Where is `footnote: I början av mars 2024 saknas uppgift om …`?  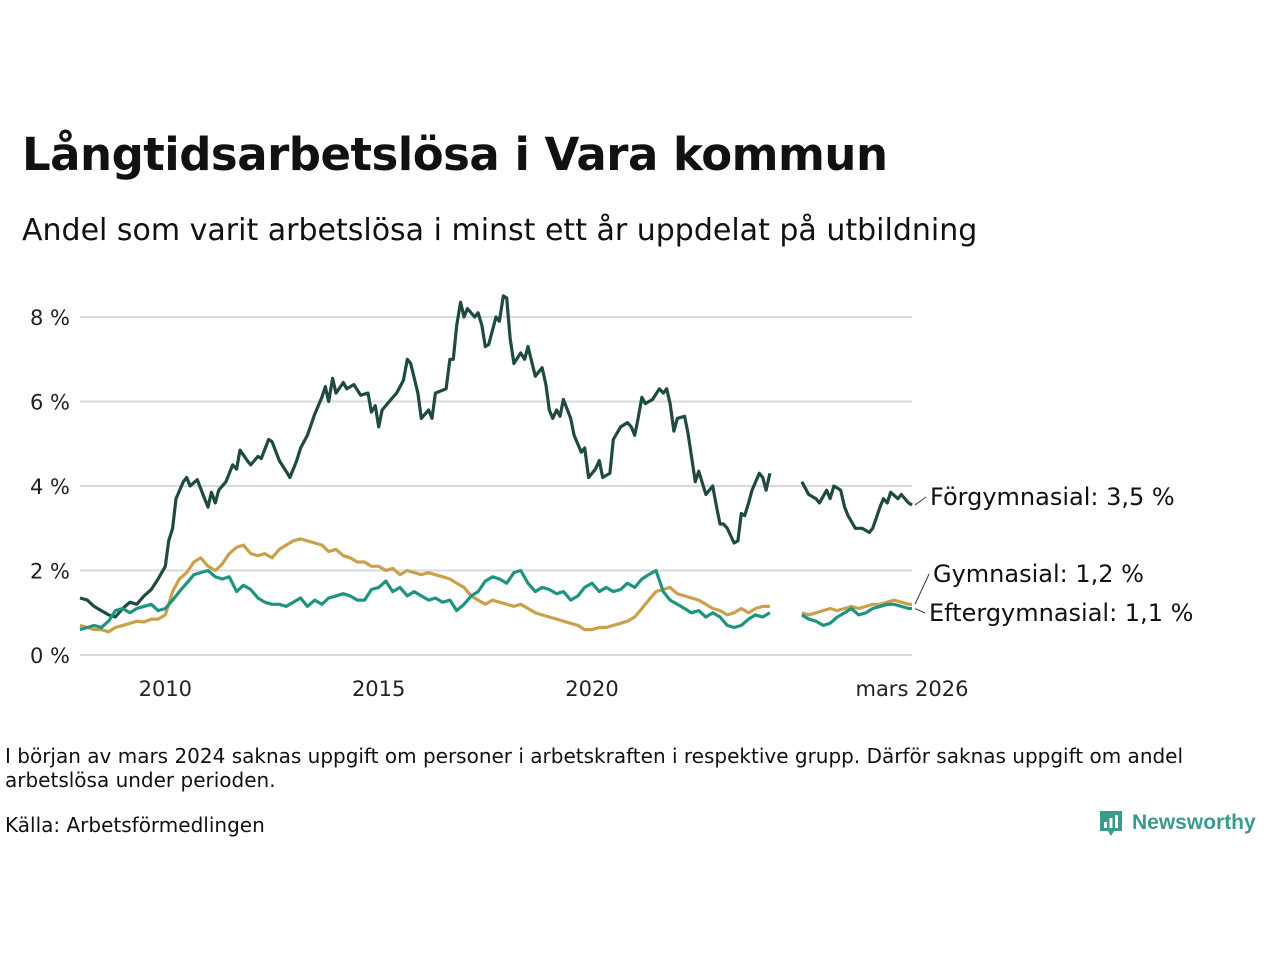 footnote: I början av mars 2024 saknas uppgift om … is located at coordinates (594, 768).